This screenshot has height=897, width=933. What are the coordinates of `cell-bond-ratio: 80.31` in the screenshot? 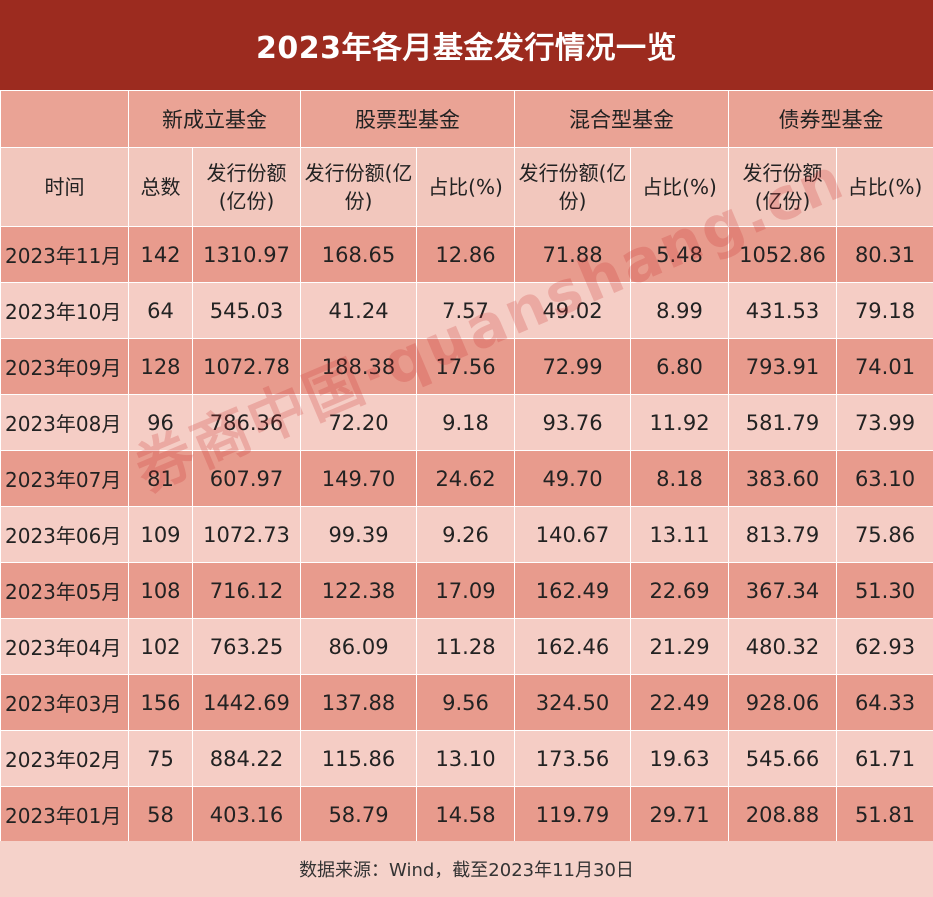 It's located at (884, 254).